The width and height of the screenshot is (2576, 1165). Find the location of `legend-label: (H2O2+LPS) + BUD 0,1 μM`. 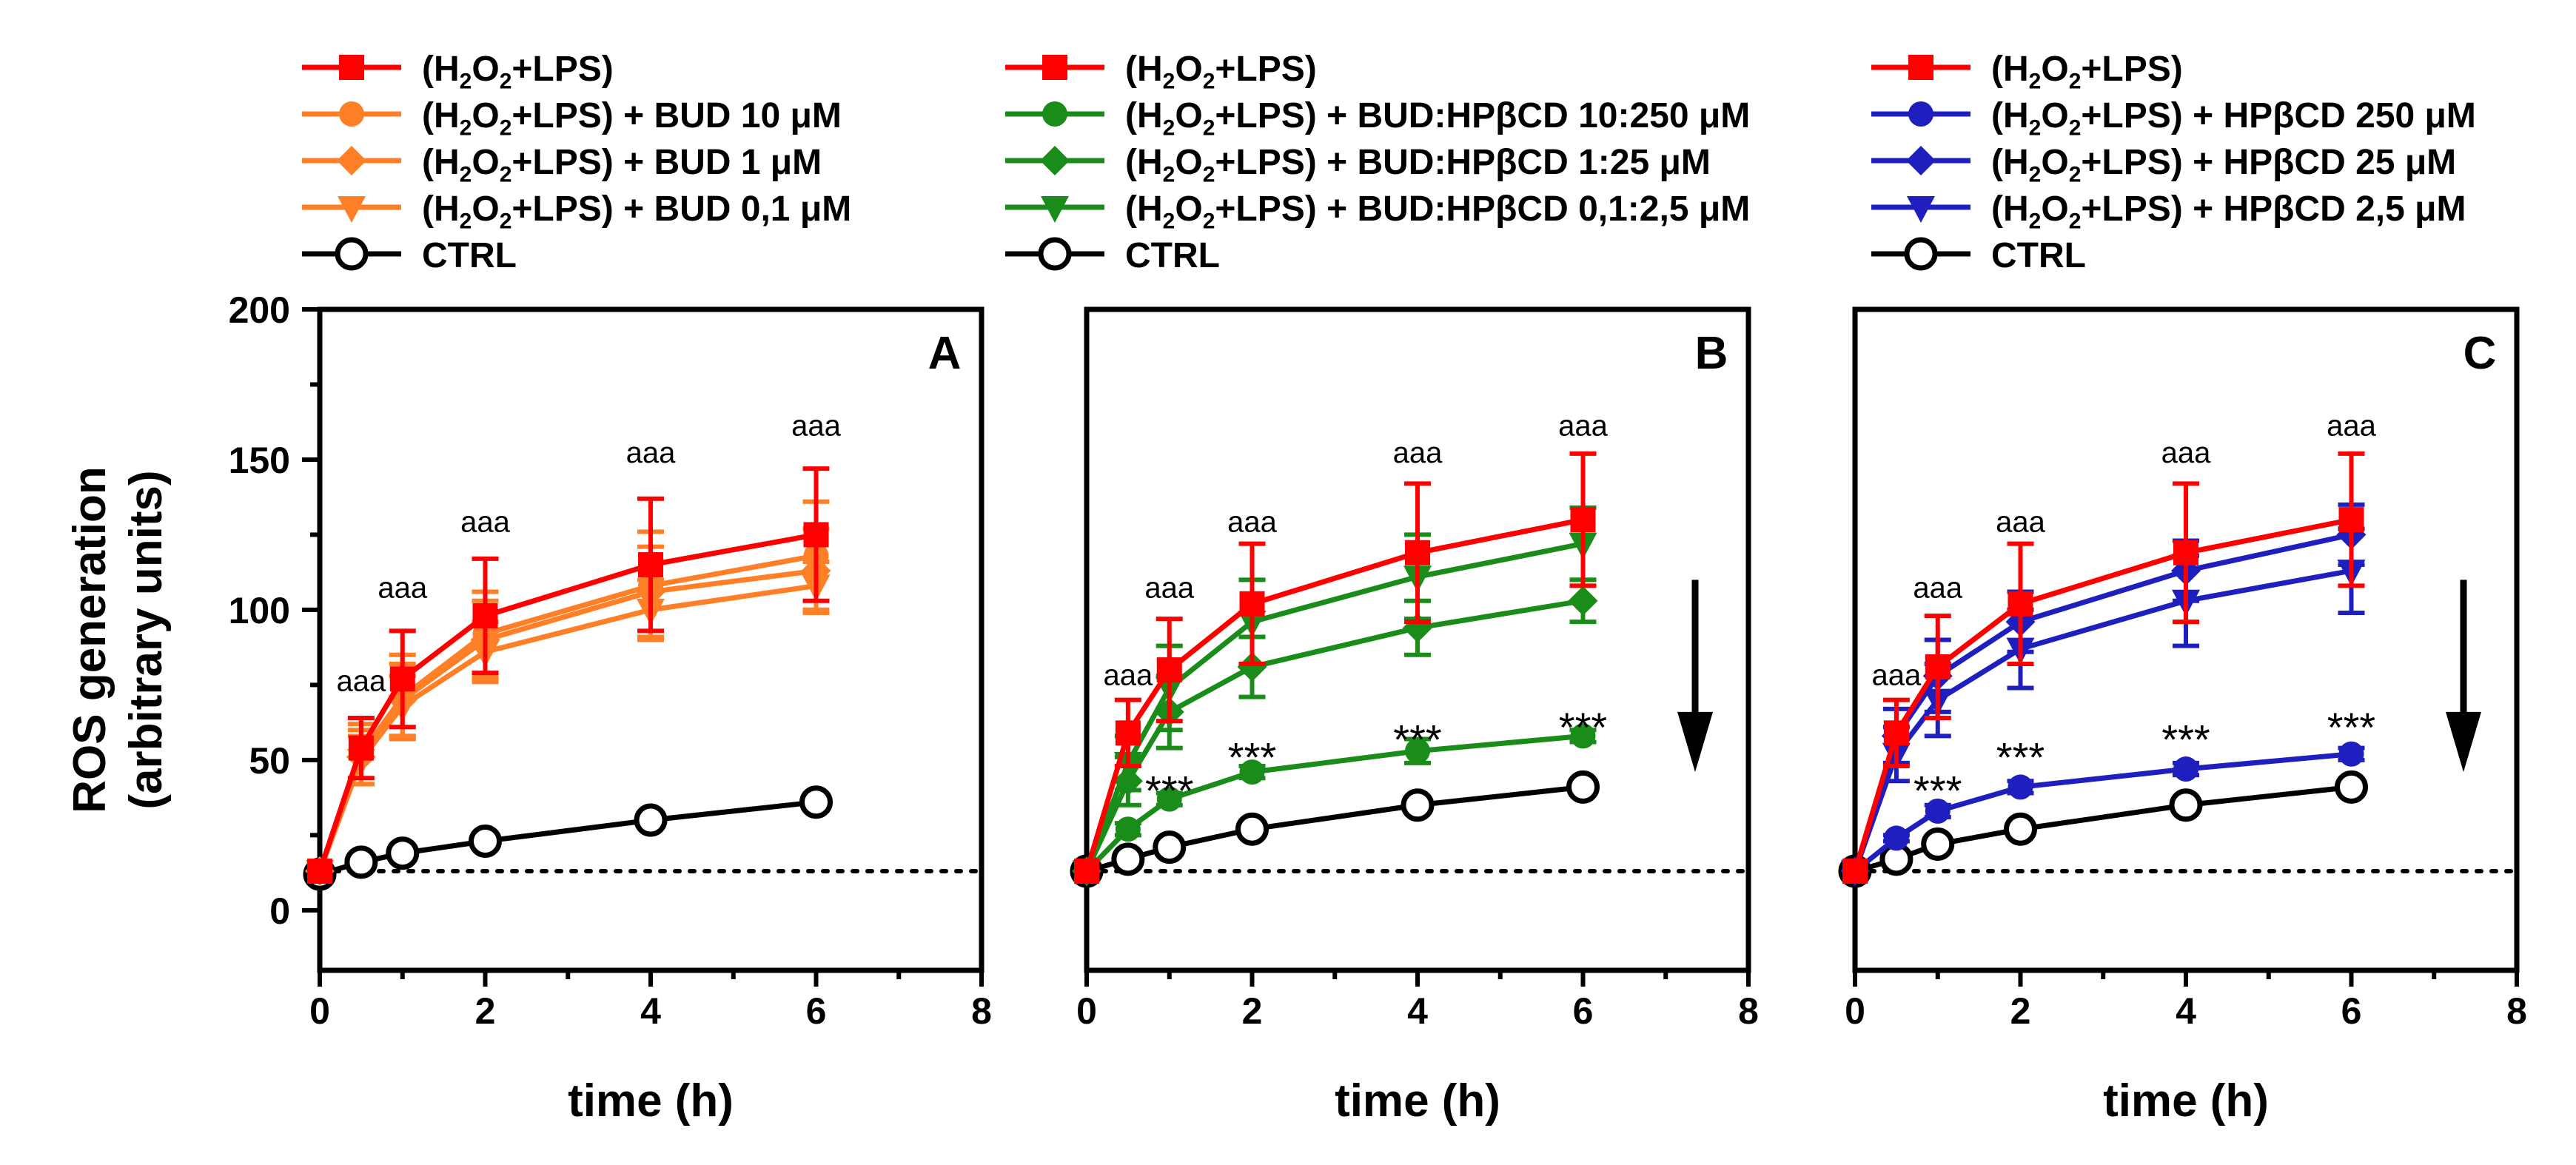

legend-label: (H2O2+LPS) + BUD 0,1 μM is located at coordinates (637, 211).